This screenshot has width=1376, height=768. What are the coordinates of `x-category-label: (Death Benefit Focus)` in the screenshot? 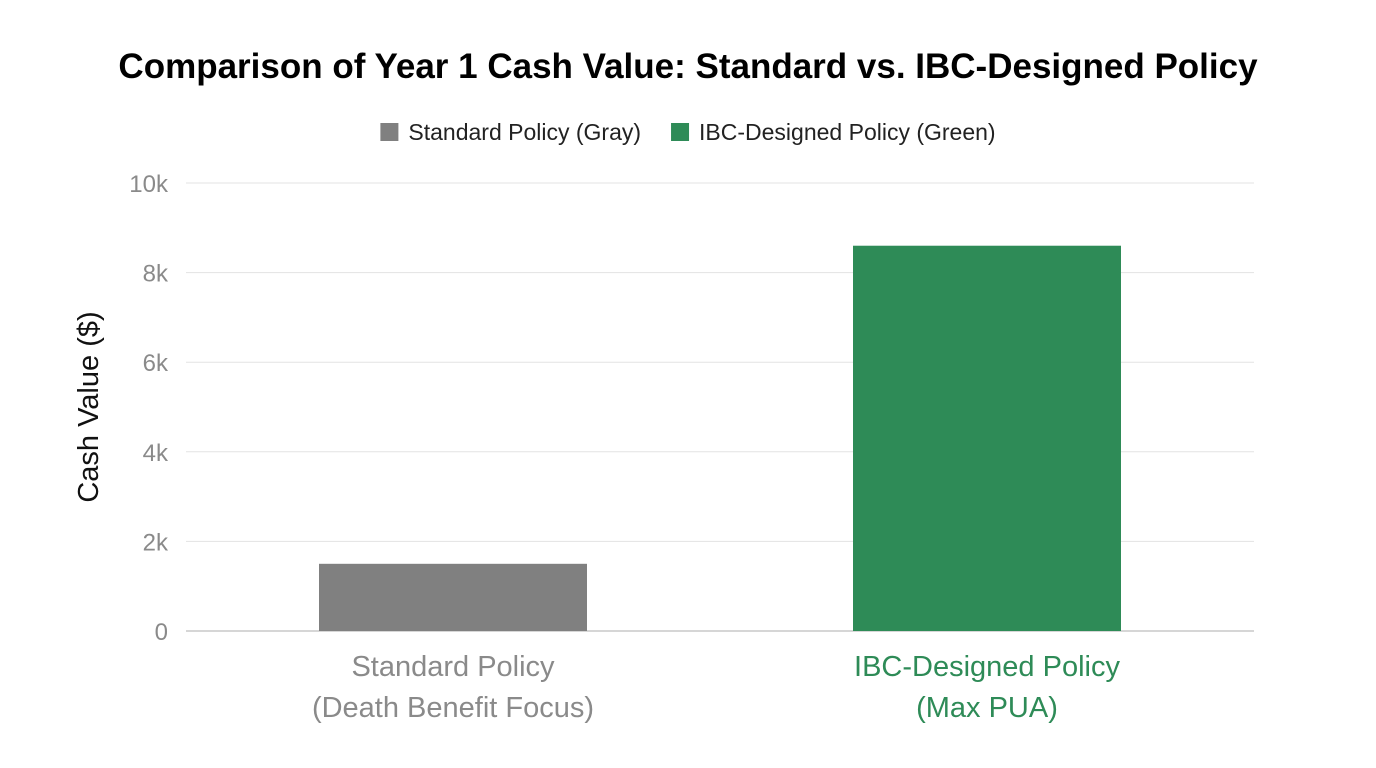 It's located at (453, 708).